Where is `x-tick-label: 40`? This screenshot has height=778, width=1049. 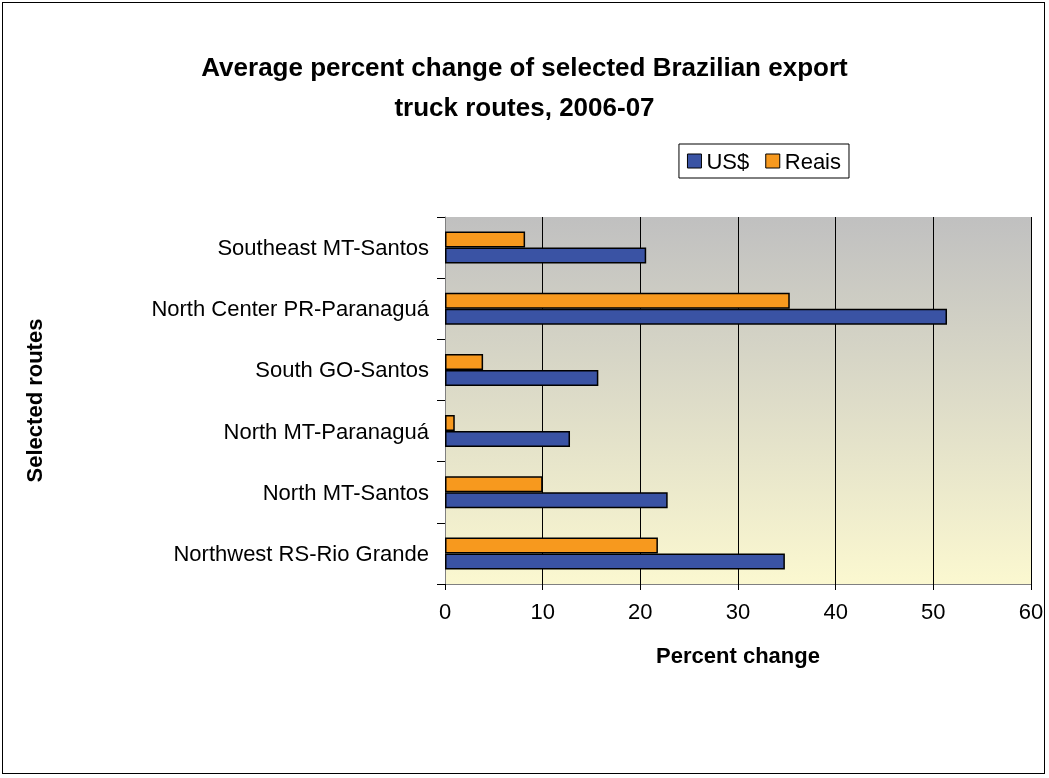 x-tick-label: 40 is located at coordinates (835, 611).